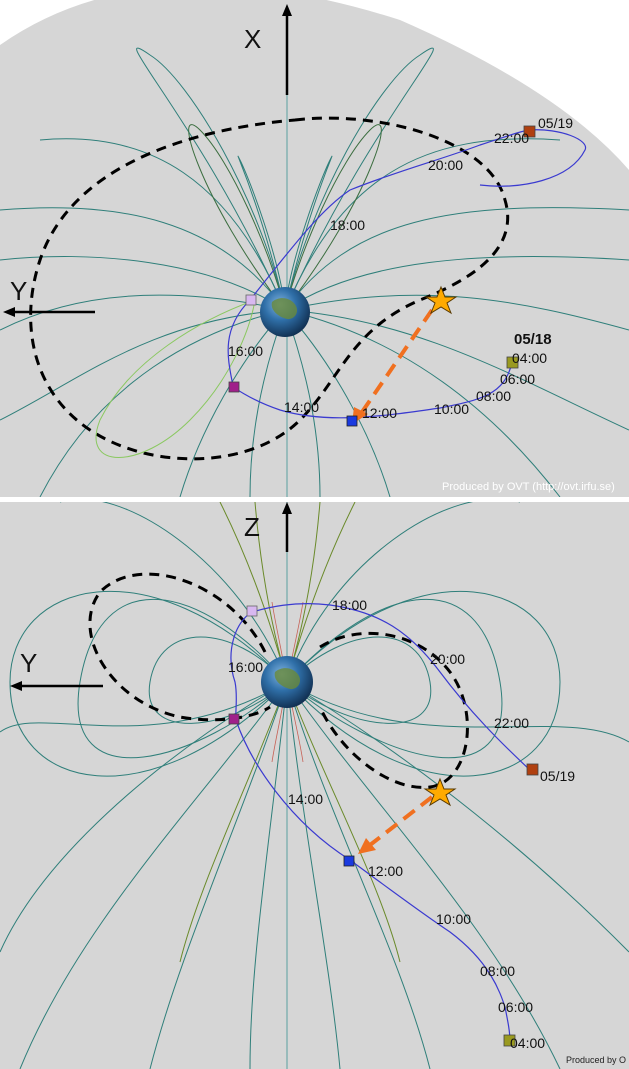 This screenshot has width=629, height=1069. Describe the element at coordinates (175, 378) in the screenshot. I see `field-loop-colored` at that location.